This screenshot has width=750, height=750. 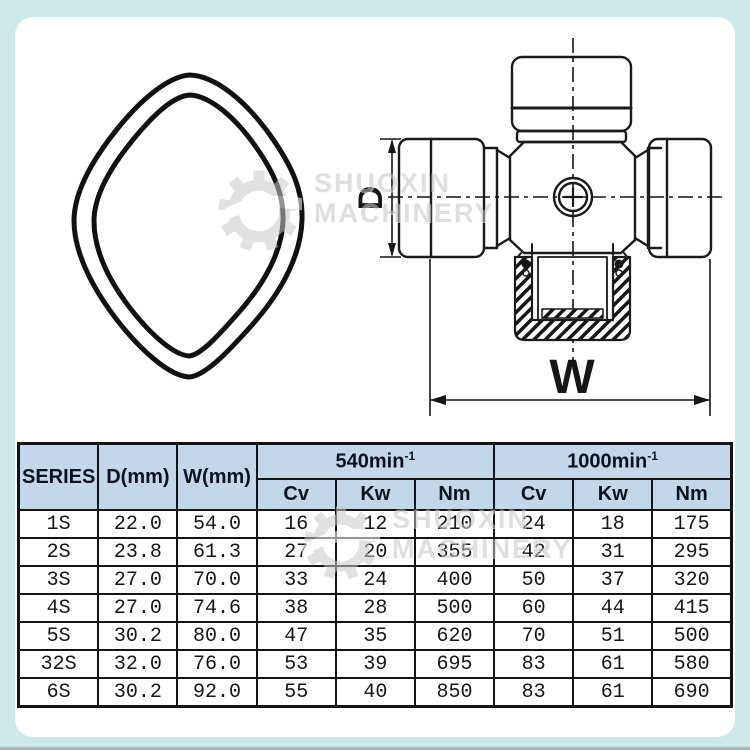 What do you see at coordinates (534, 552) in the screenshot?
I see `table-cell: 42` at bounding box center [534, 552].